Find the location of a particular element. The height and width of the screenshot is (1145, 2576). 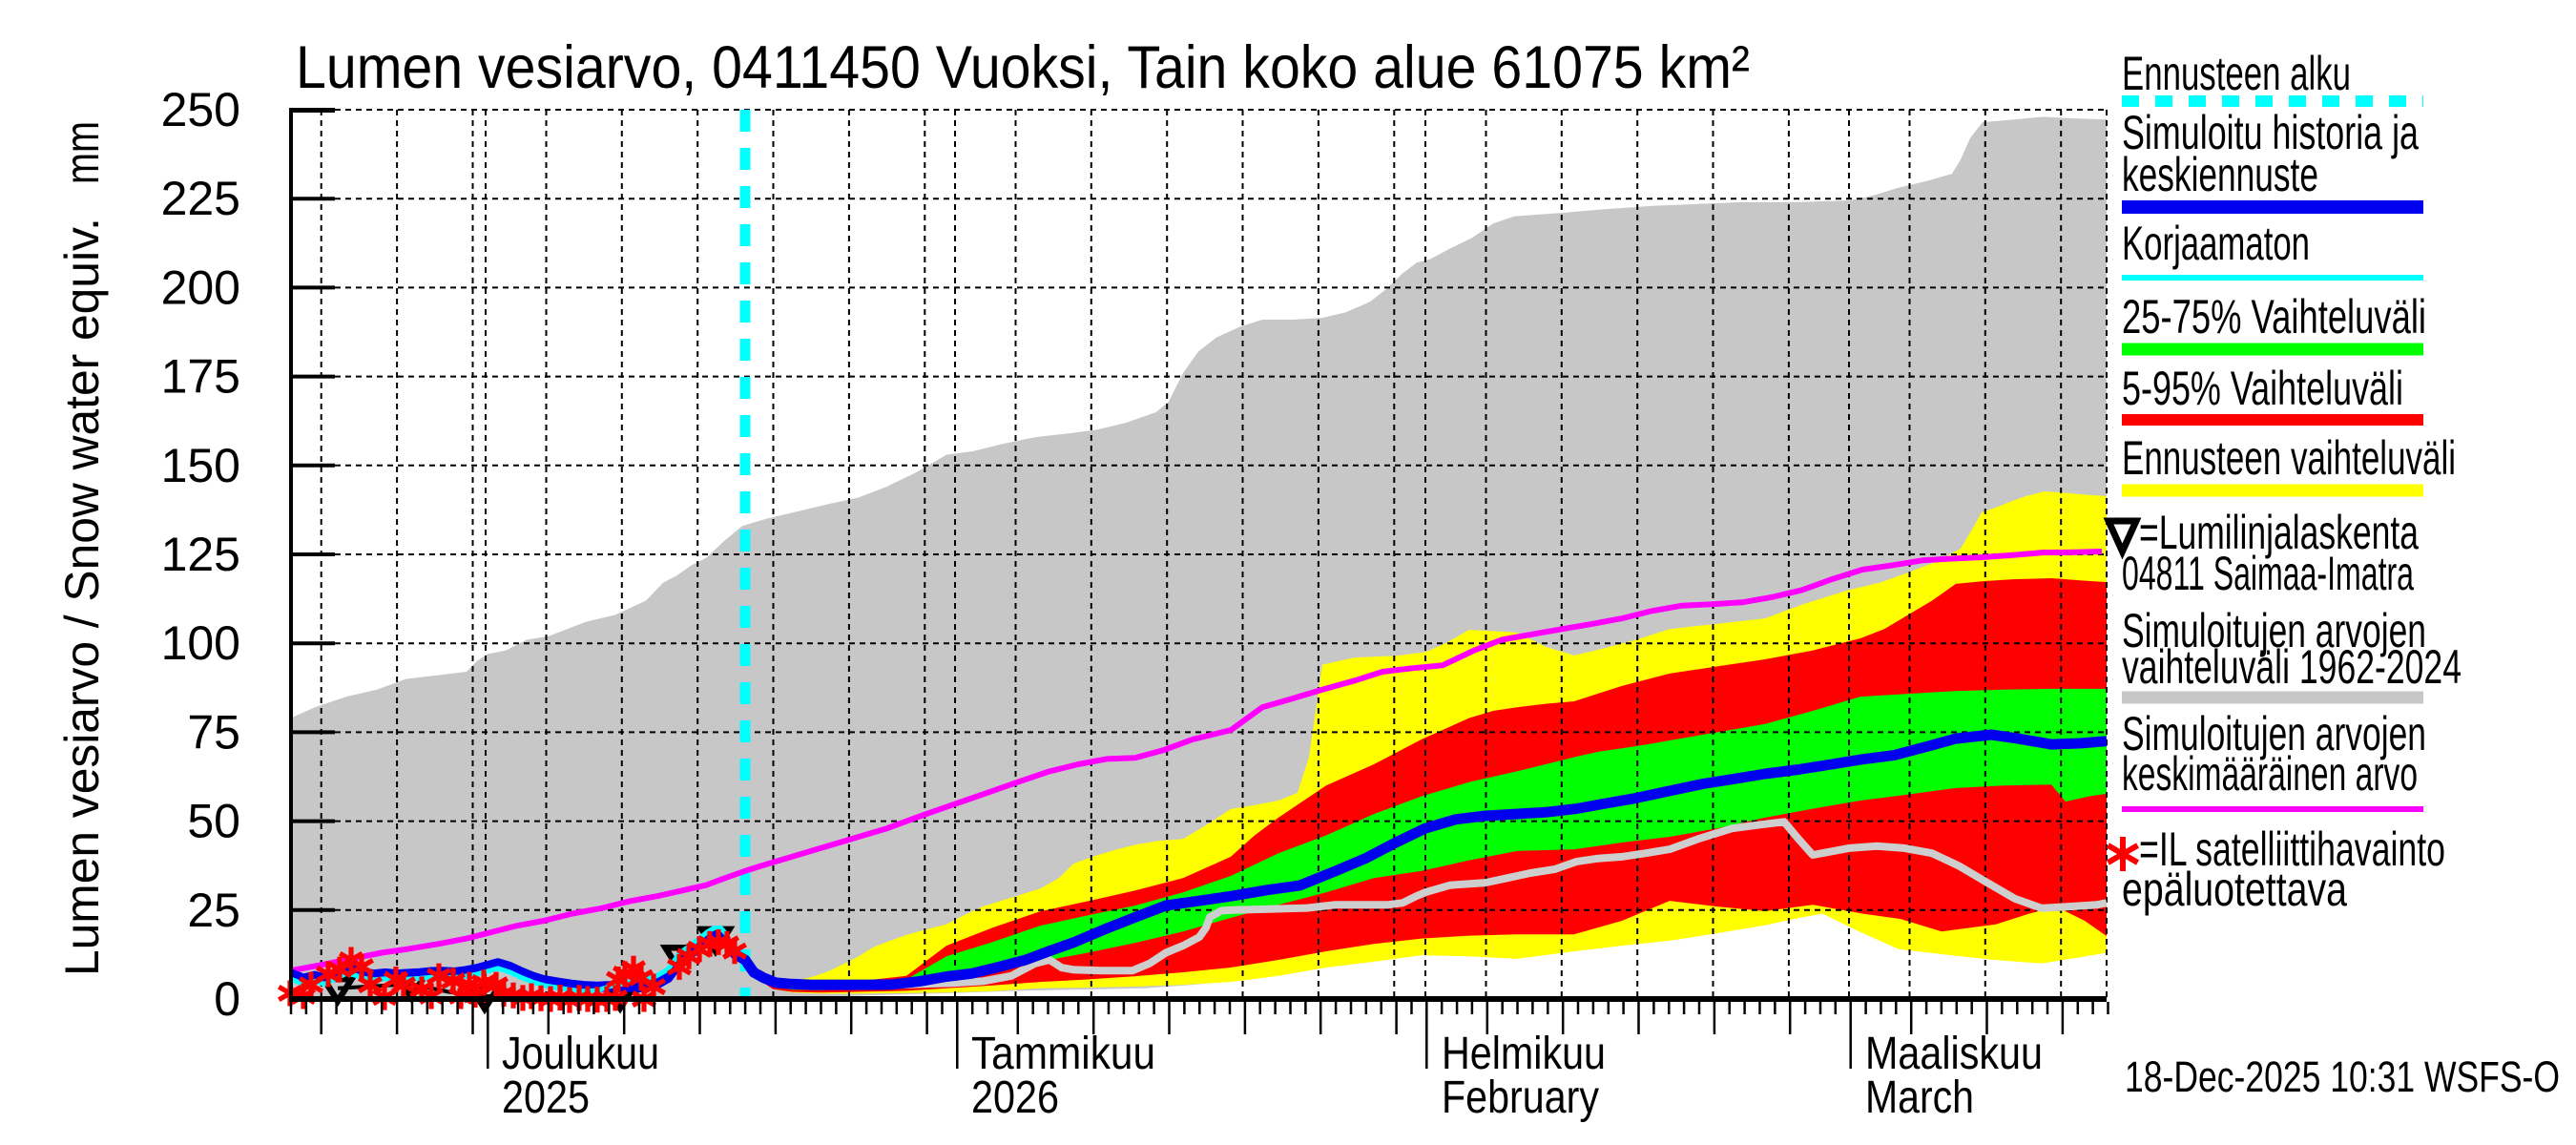

svg-text: 50 is located at coordinates (213, 821).